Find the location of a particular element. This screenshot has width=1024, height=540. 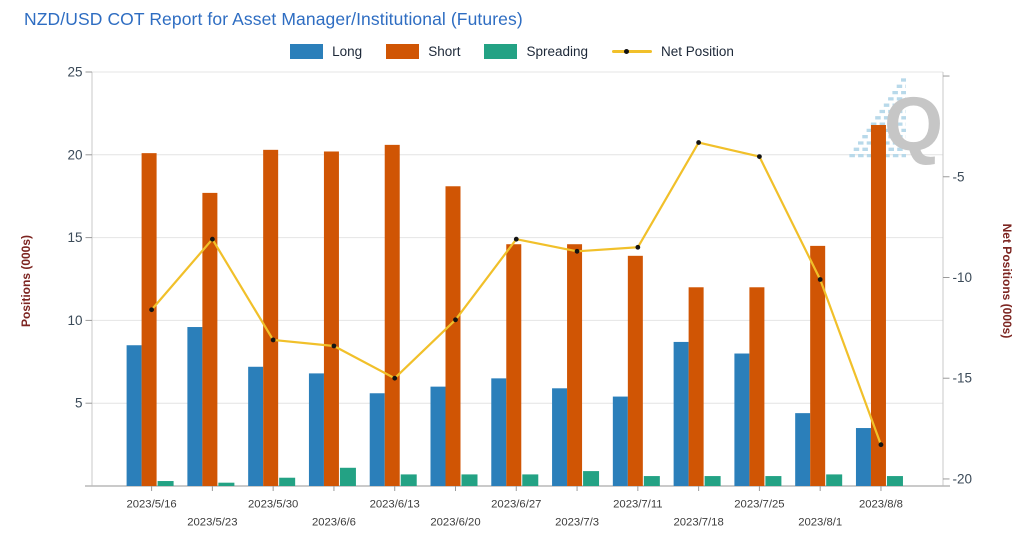

right-axis-title: Net Positions (000s) is located at coordinates (1007, 281).